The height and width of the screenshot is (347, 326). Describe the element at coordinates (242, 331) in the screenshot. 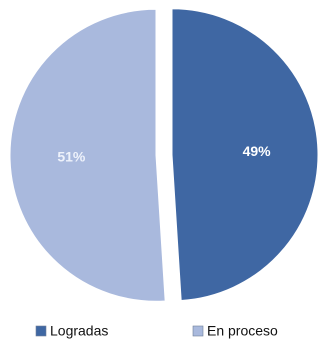

I see `legend-label-en-proceso: En proceso` at that location.